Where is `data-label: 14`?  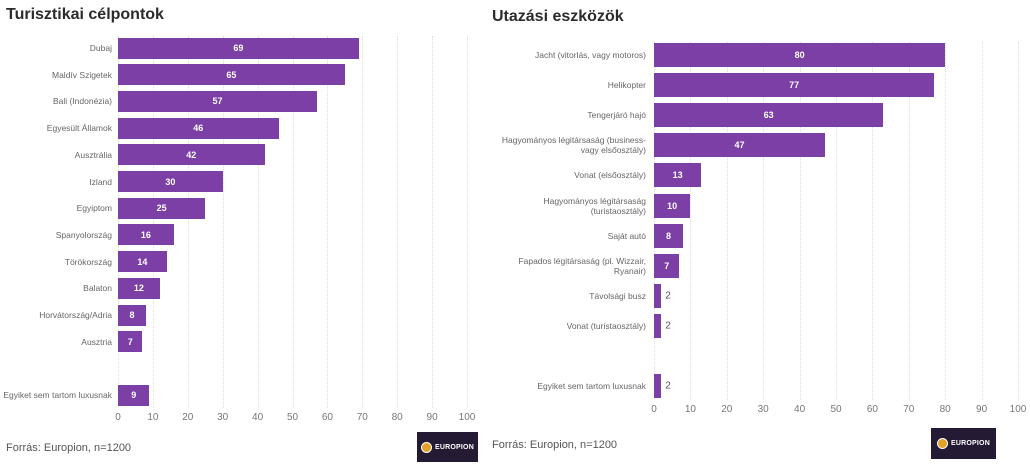 data-label: 14 is located at coordinates (142, 261).